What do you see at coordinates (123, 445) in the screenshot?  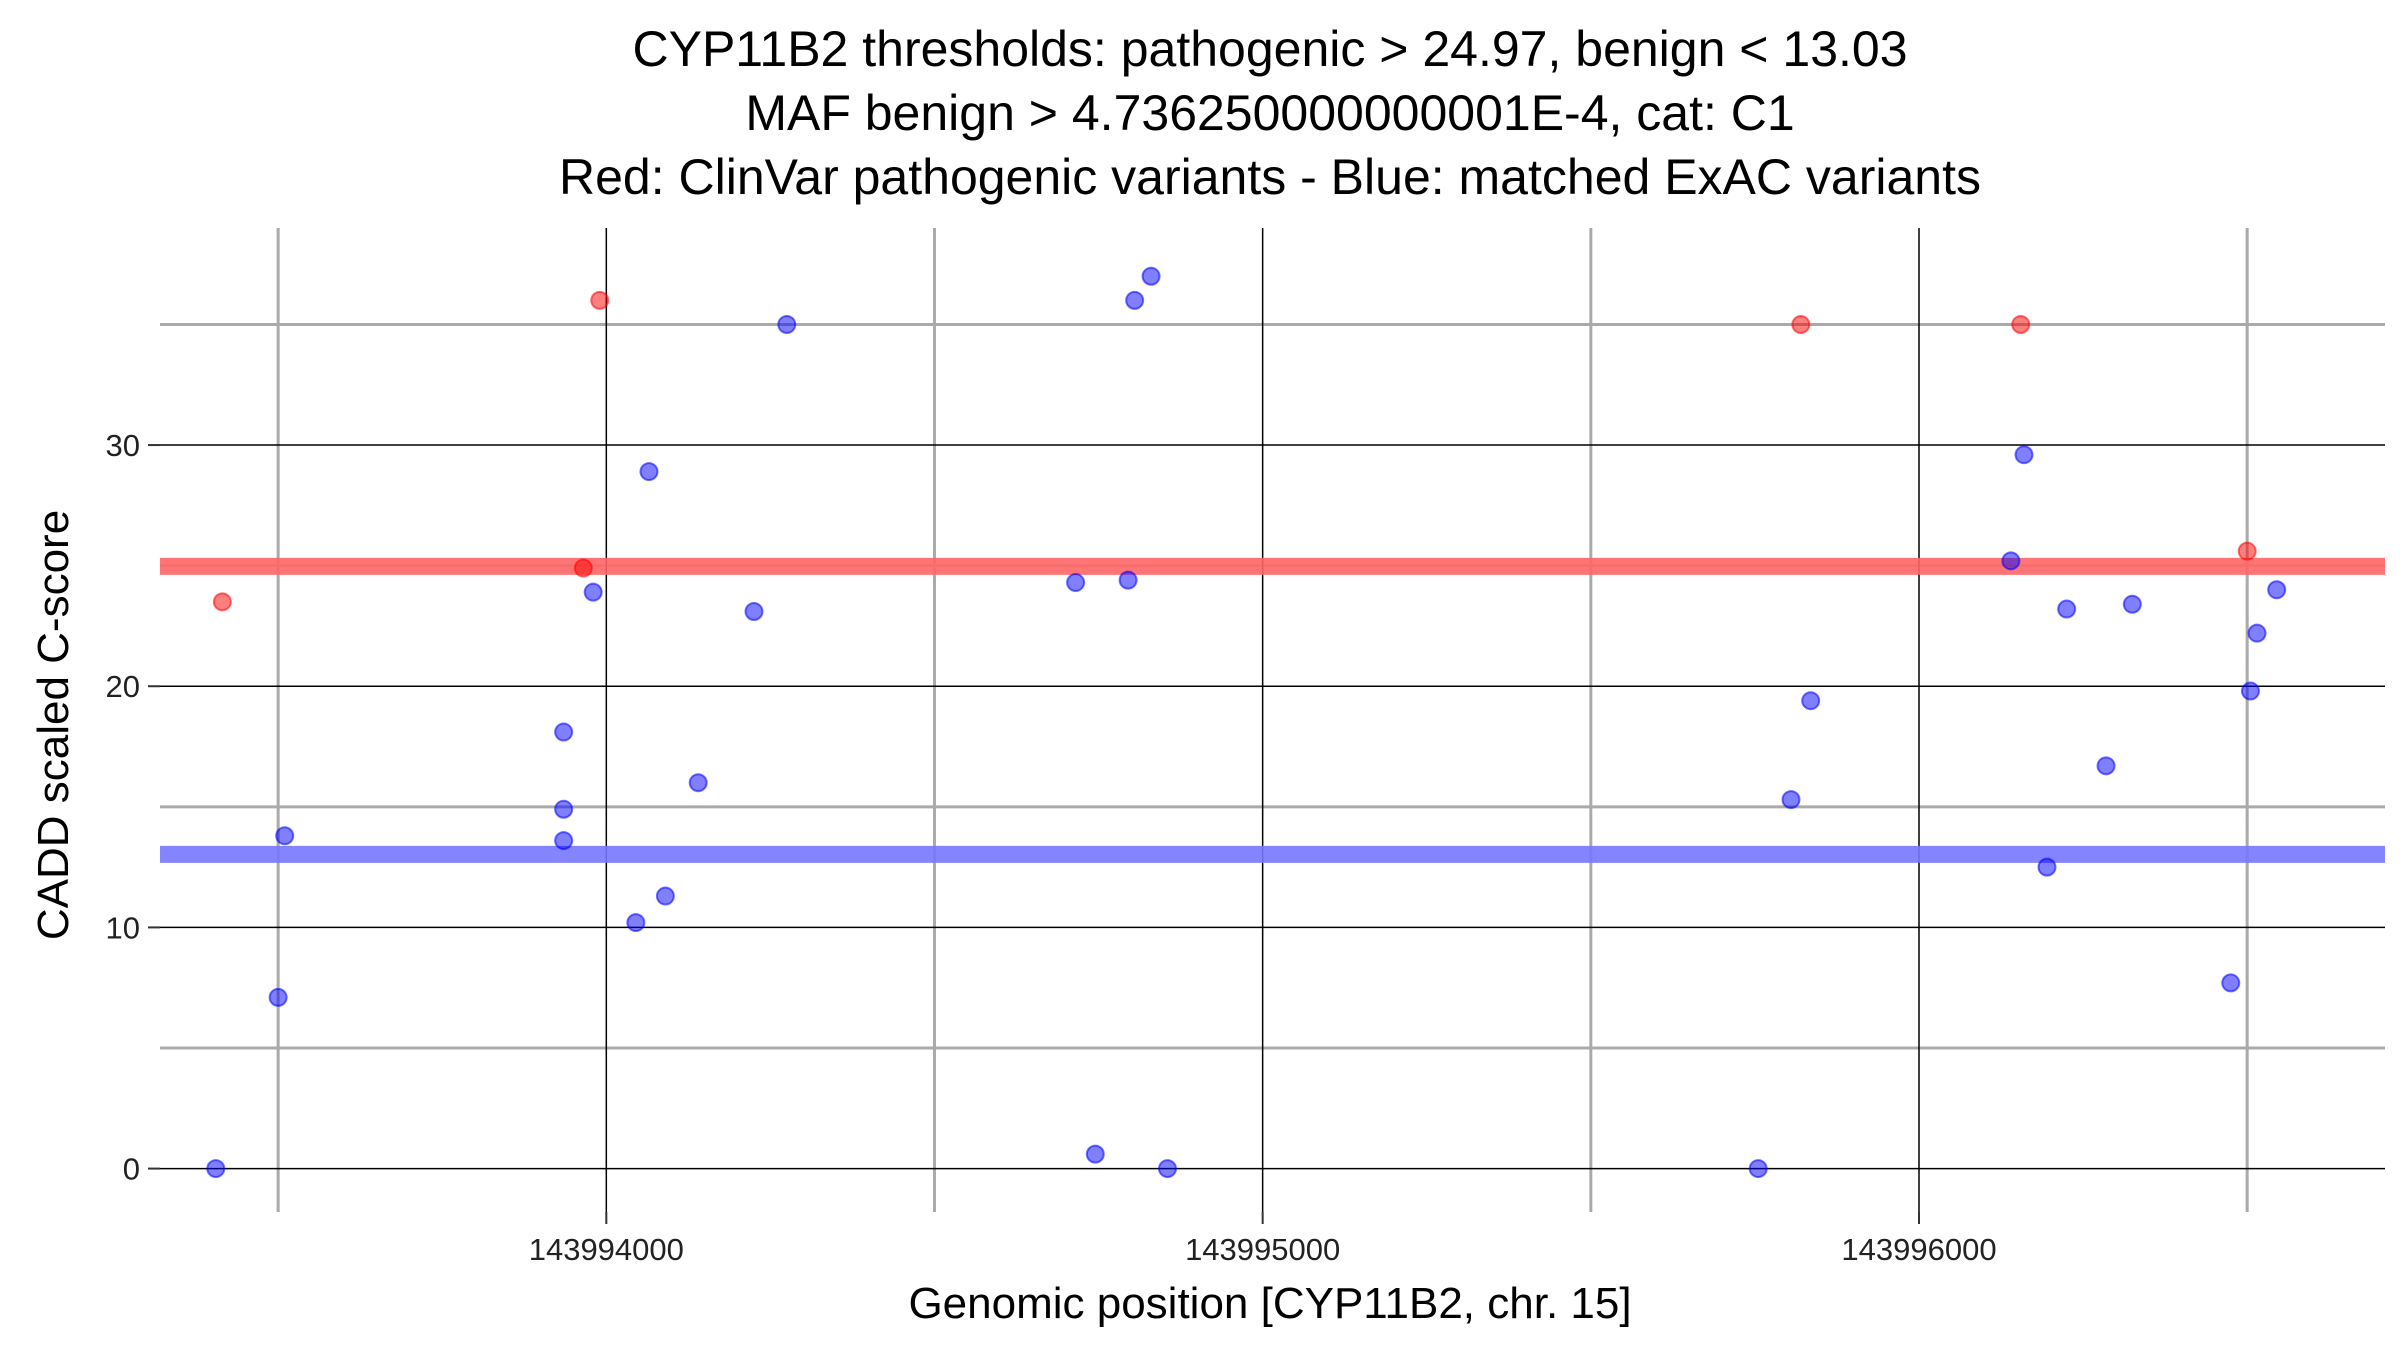 I see `y-tick-label: 30` at bounding box center [123, 445].